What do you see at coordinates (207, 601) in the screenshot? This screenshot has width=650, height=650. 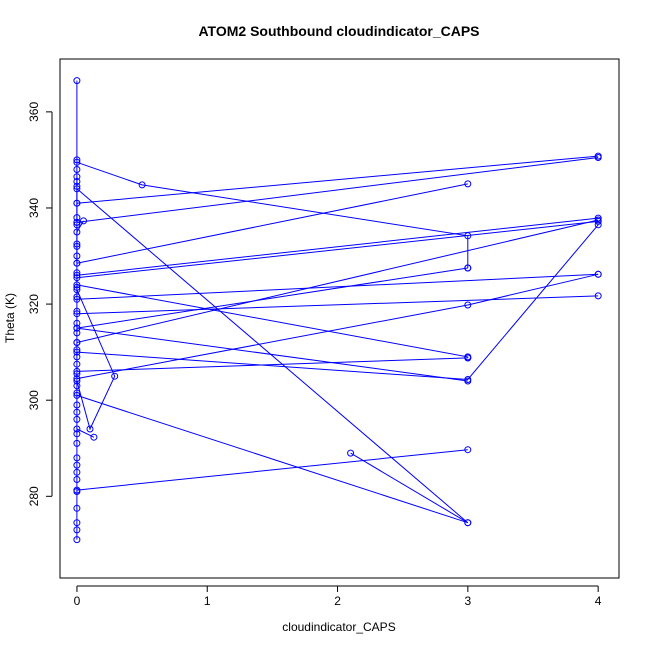 I see `x-tick-label: 1` at bounding box center [207, 601].